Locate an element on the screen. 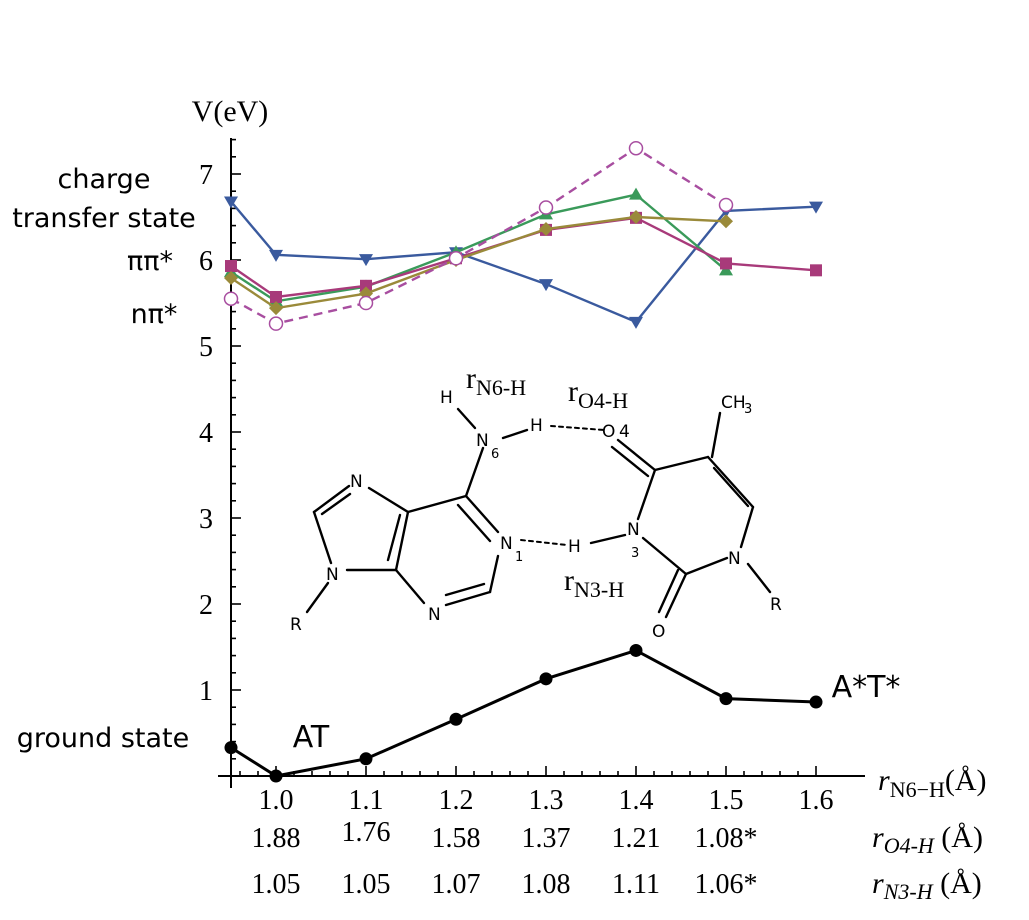  secondary-row-0-sub: O4-H is located at coordinates (909, 845).